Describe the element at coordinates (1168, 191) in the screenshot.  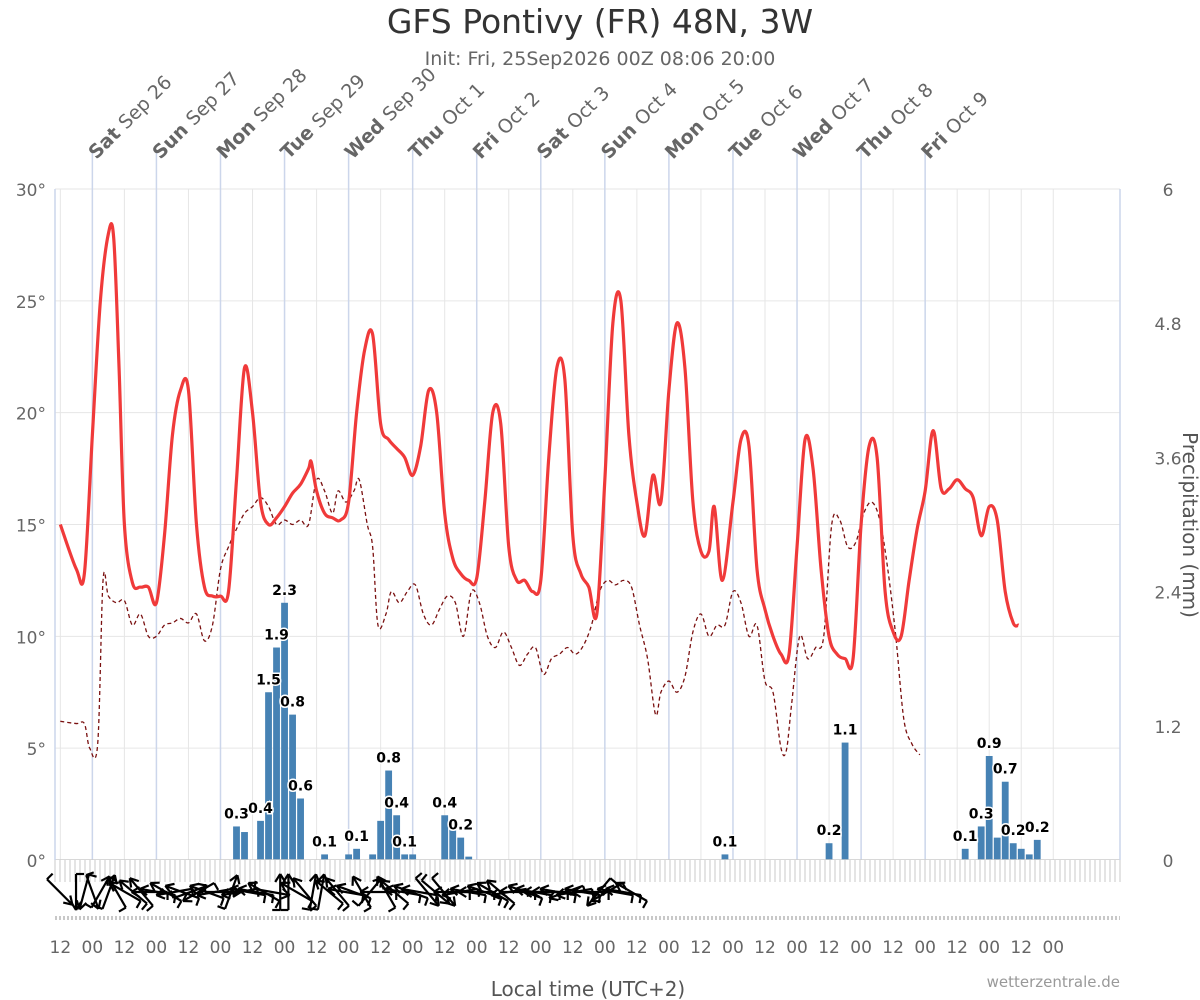
I see `y-right-tick-label: 6` at that location.